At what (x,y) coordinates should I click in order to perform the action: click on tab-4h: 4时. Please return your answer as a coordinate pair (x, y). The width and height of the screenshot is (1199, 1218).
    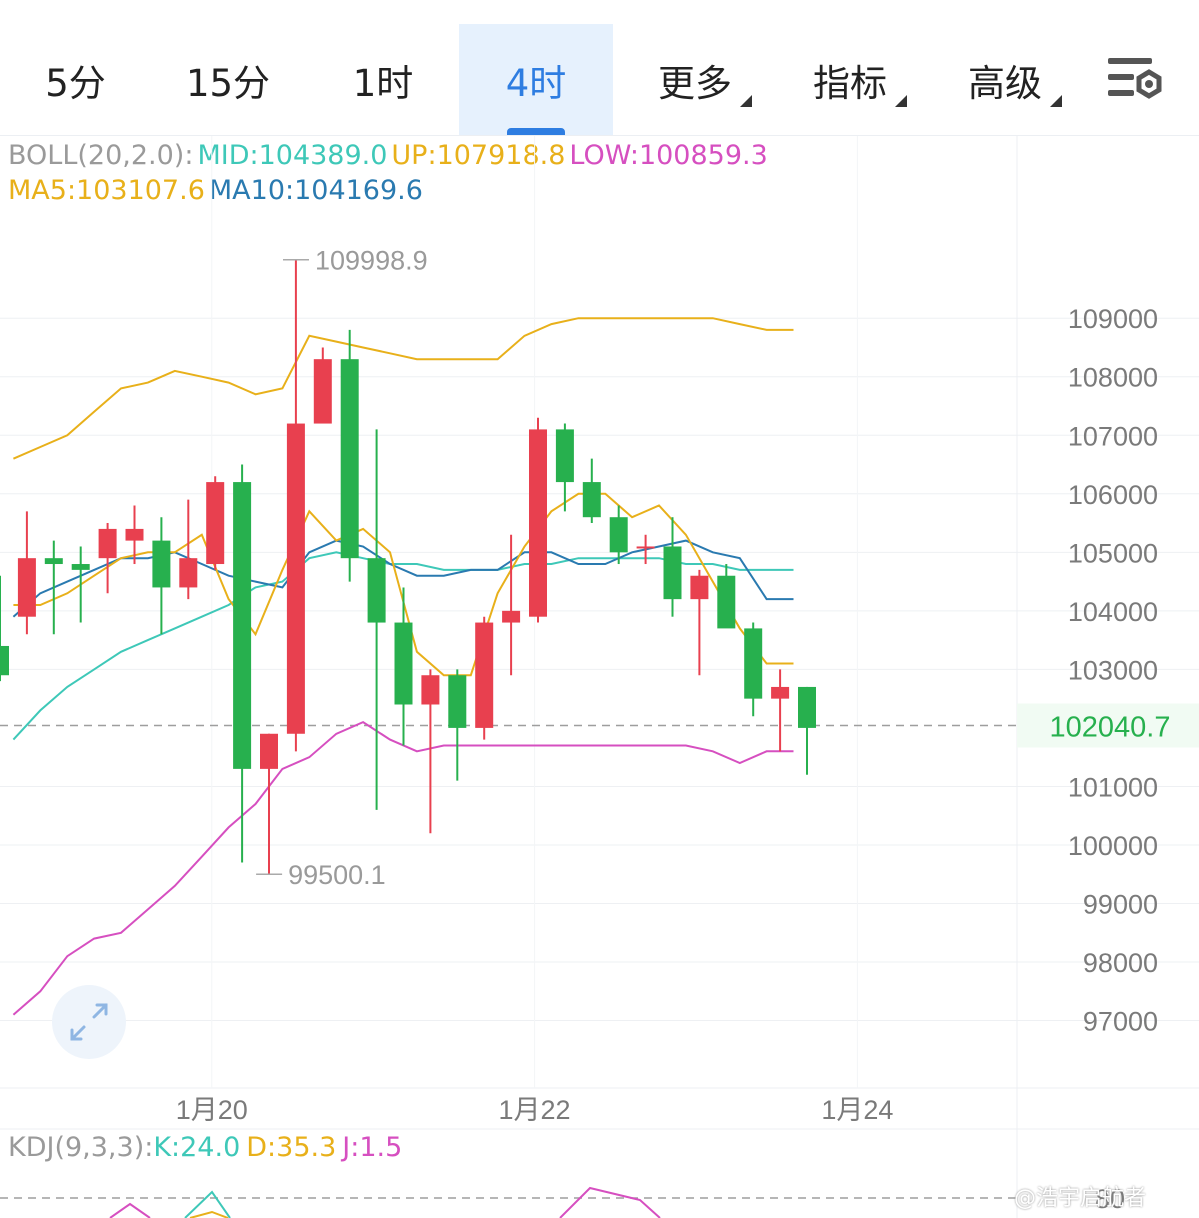
    Looking at the image, I should click on (536, 79).